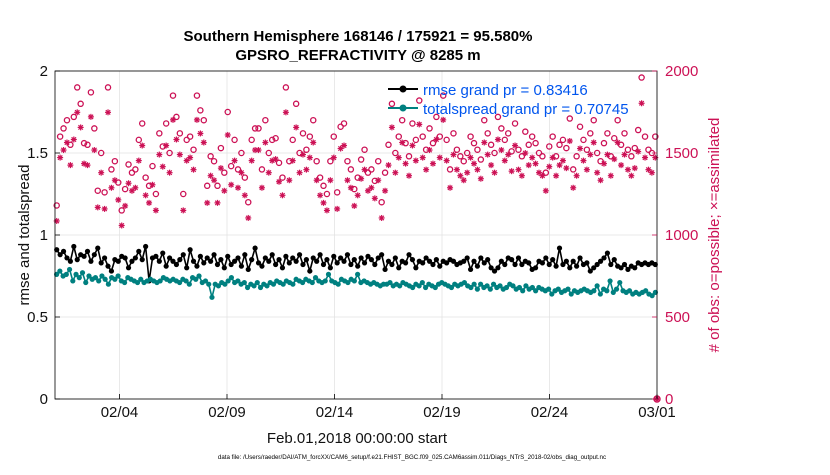  I want to click on y-tick-label-right: 0, so click(669, 399).